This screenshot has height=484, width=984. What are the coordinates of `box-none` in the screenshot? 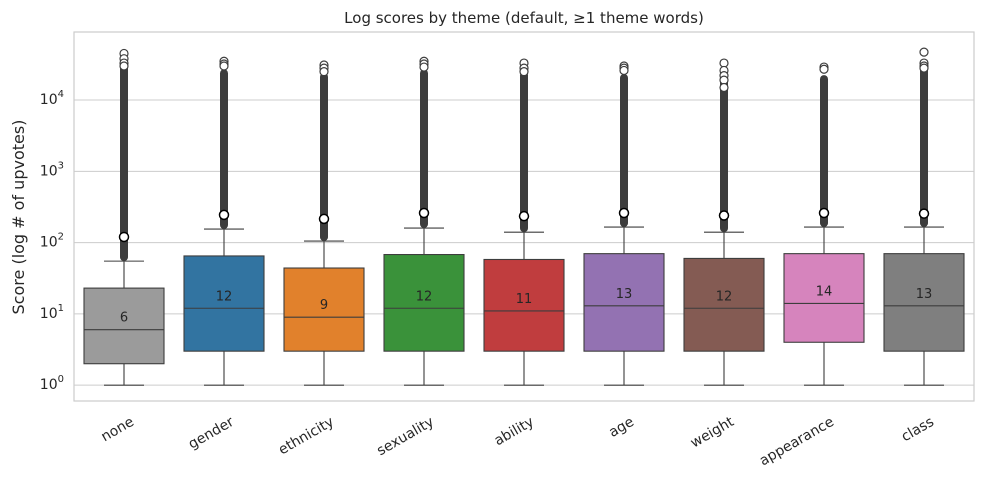 It's located at (124, 326).